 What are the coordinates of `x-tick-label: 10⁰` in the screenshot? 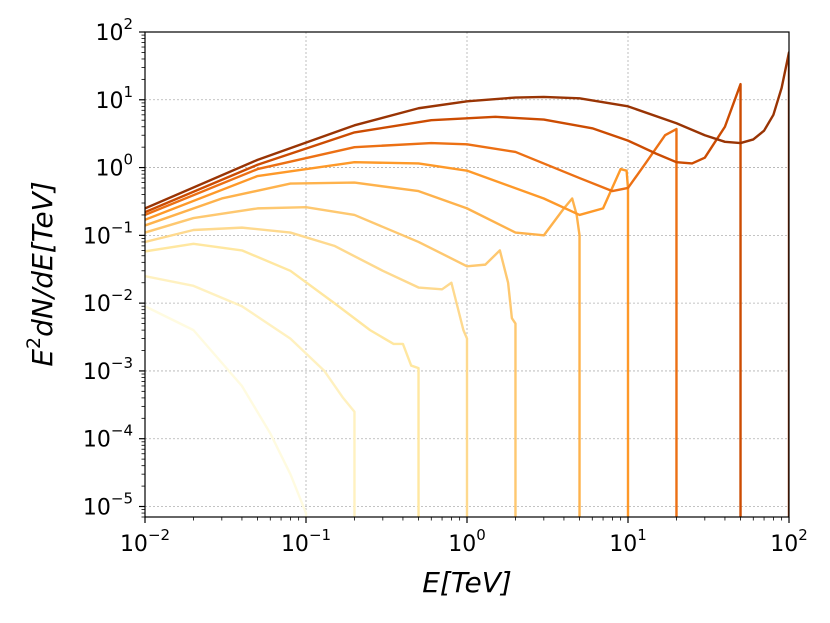 It's located at (467, 541).